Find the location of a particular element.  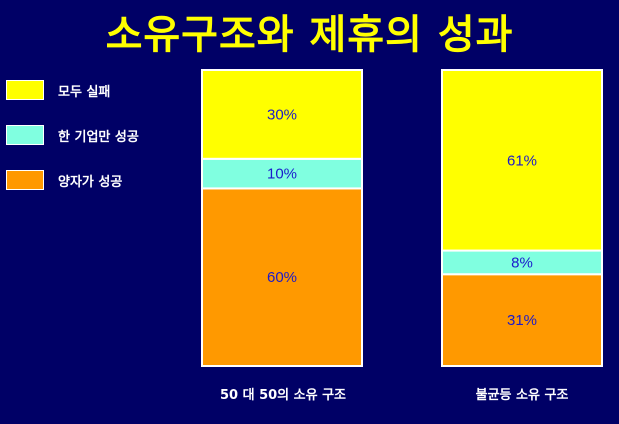

x-label-equal-ownership: 50 대 50의 소유 구조 is located at coordinates (283, 395).